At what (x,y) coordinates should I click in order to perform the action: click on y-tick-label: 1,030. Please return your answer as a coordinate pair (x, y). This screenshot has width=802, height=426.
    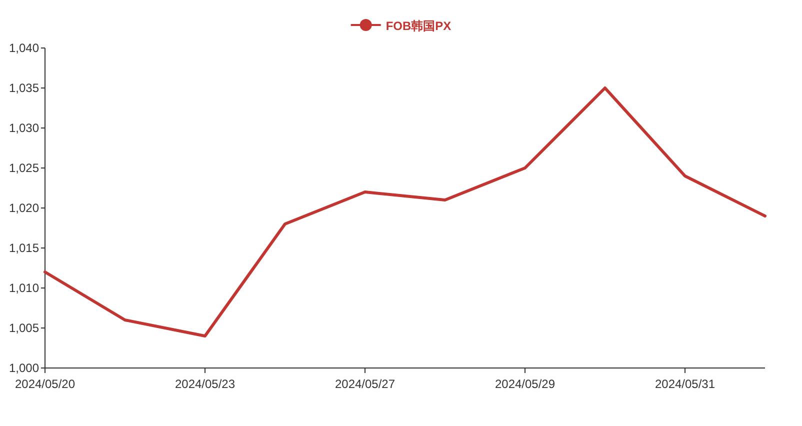
    Looking at the image, I should click on (24, 128).